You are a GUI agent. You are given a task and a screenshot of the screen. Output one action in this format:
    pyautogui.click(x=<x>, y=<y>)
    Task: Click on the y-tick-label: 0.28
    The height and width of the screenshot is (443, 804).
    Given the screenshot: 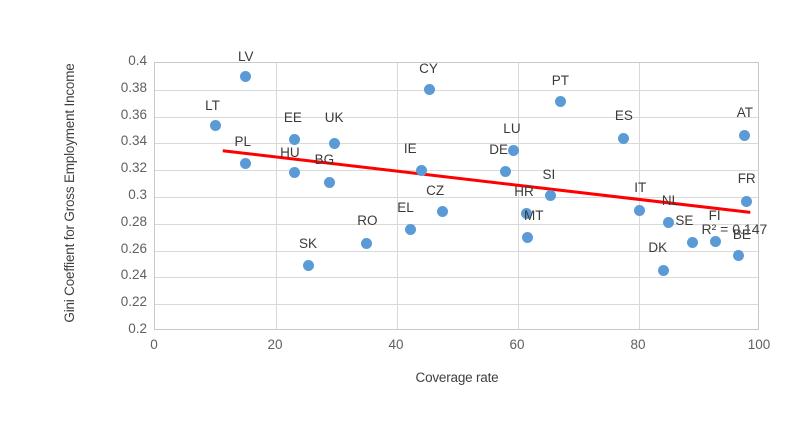 What is the action you would take?
    pyautogui.click(x=133, y=221)
    